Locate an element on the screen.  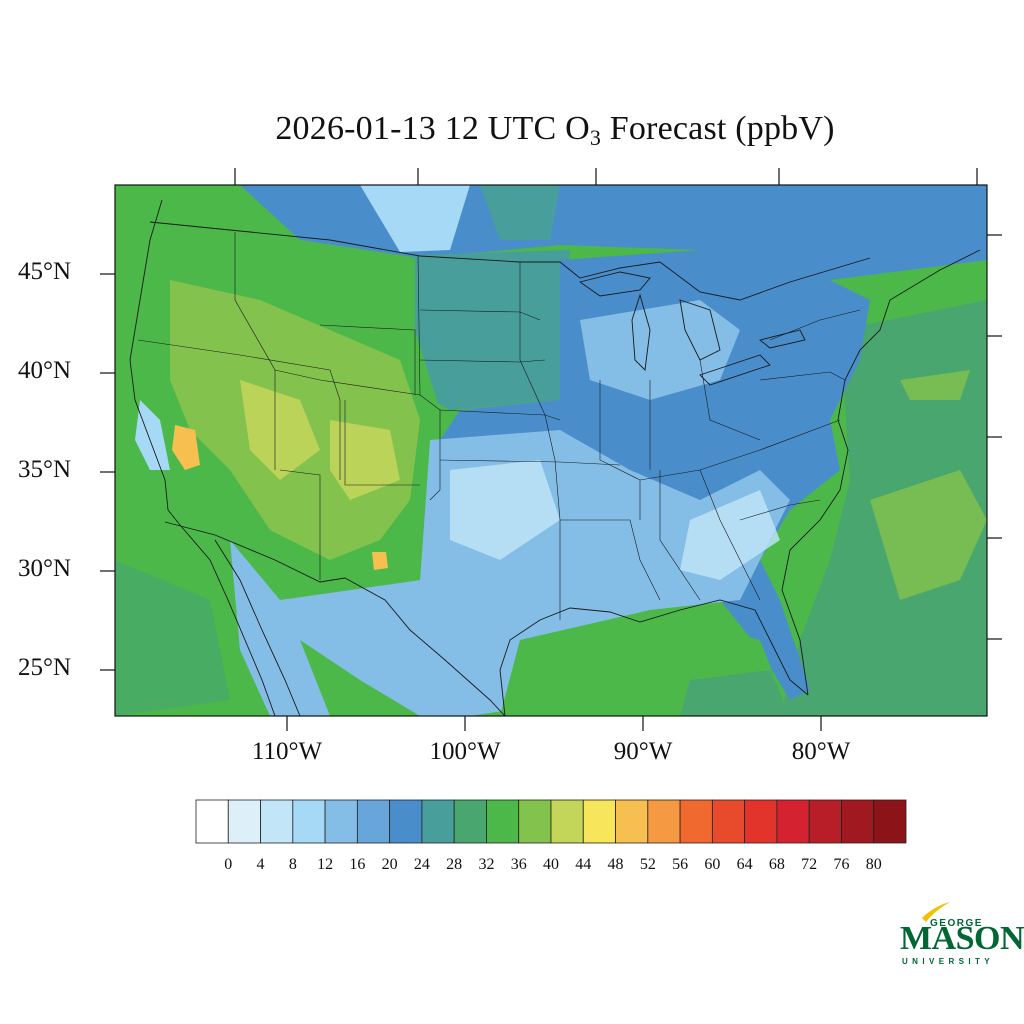
us-canada-border is located at coordinates (510, 261).